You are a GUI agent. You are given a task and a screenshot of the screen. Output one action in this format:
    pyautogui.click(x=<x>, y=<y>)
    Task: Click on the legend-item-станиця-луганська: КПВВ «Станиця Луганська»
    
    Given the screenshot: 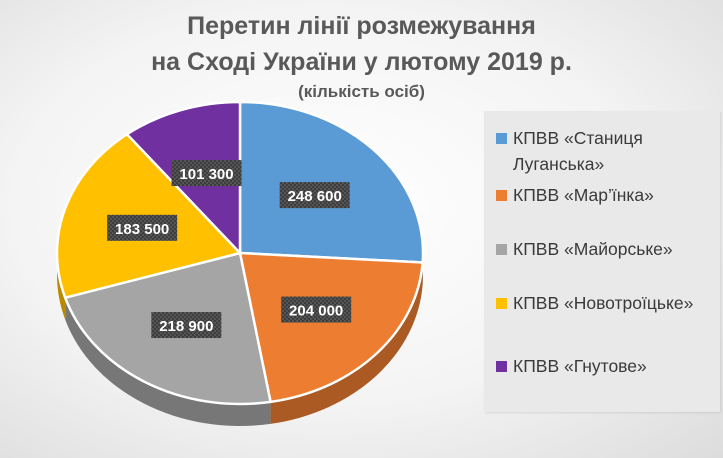 What is the action you would take?
    pyautogui.click(x=605, y=151)
    